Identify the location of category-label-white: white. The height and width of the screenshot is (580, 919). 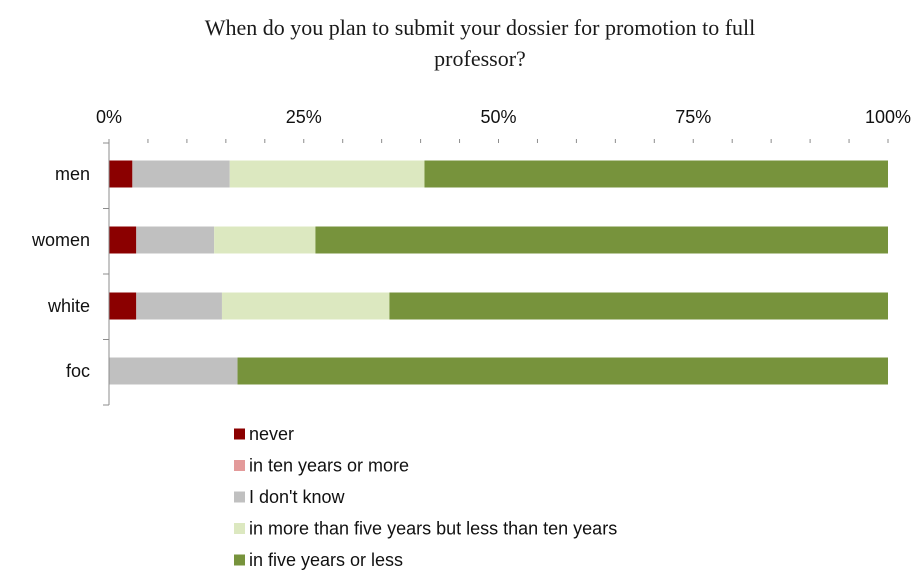
(68, 306).